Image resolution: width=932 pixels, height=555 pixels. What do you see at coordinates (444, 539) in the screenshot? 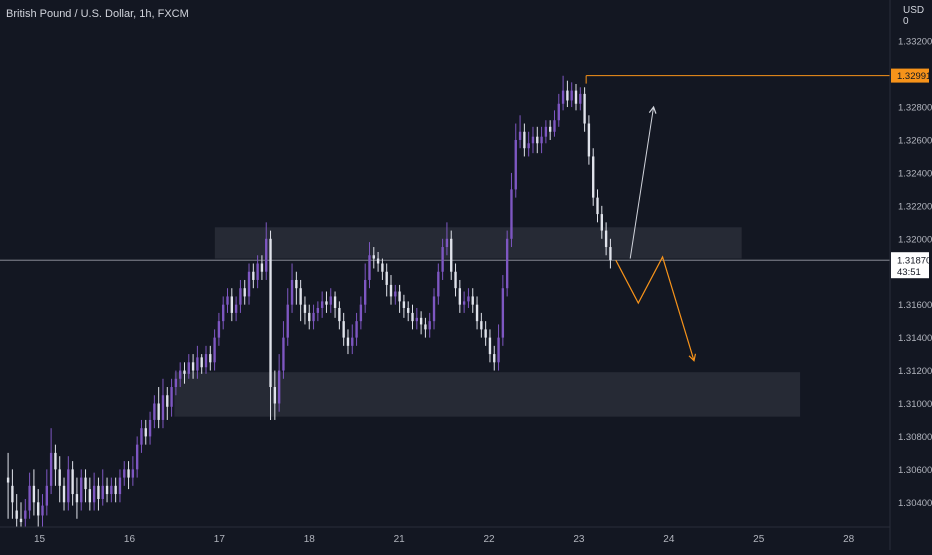
I see `time-axis: 15 16 17 18 21 22 23 24 25 28` at bounding box center [444, 539].